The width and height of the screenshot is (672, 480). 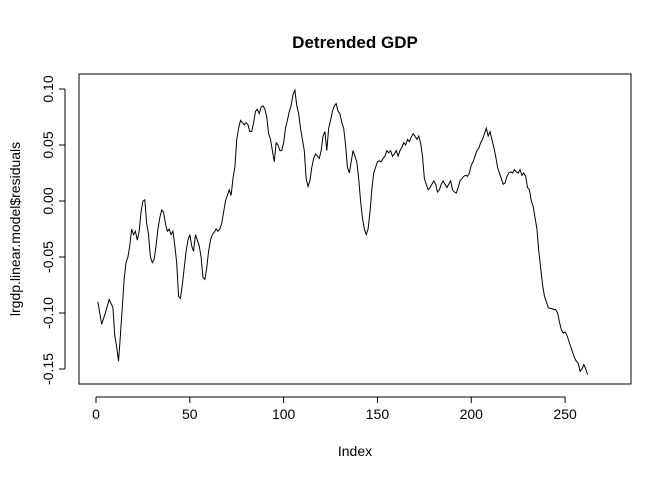 What do you see at coordinates (96, 414) in the screenshot?
I see `x-tick-label: 0` at bounding box center [96, 414].